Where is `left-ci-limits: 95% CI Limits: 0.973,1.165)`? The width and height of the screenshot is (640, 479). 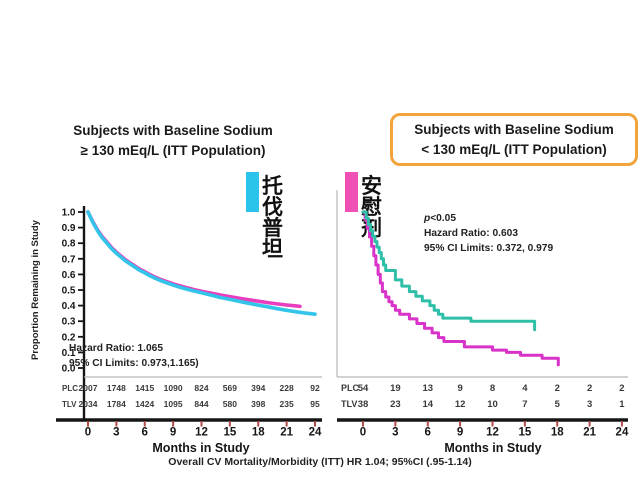
left-ci-limits: 95% CI Limits: 0.973,1.165) is located at coordinates (134, 363).